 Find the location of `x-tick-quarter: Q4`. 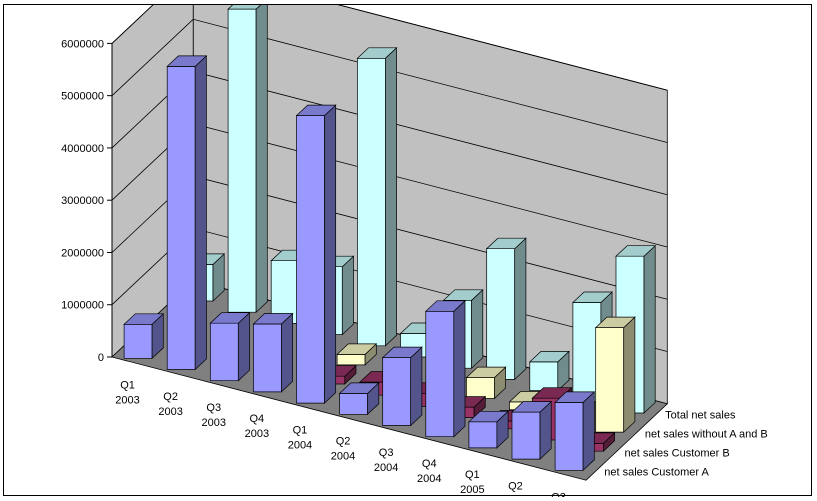

x-tick-quarter: Q4 is located at coordinates (257, 419).